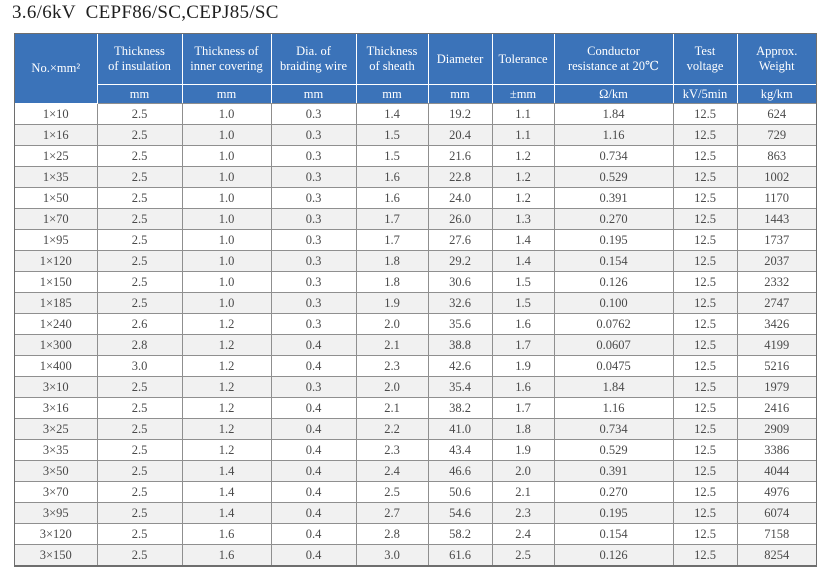 The image size is (830, 575). I want to click on row-label: 3×120, so click(56, 534).